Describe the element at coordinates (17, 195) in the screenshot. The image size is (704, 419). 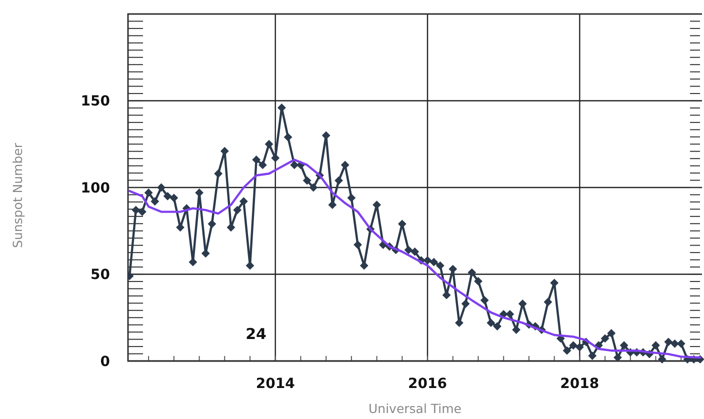
I see `y-axis-title: Sunspot Number` at that location.